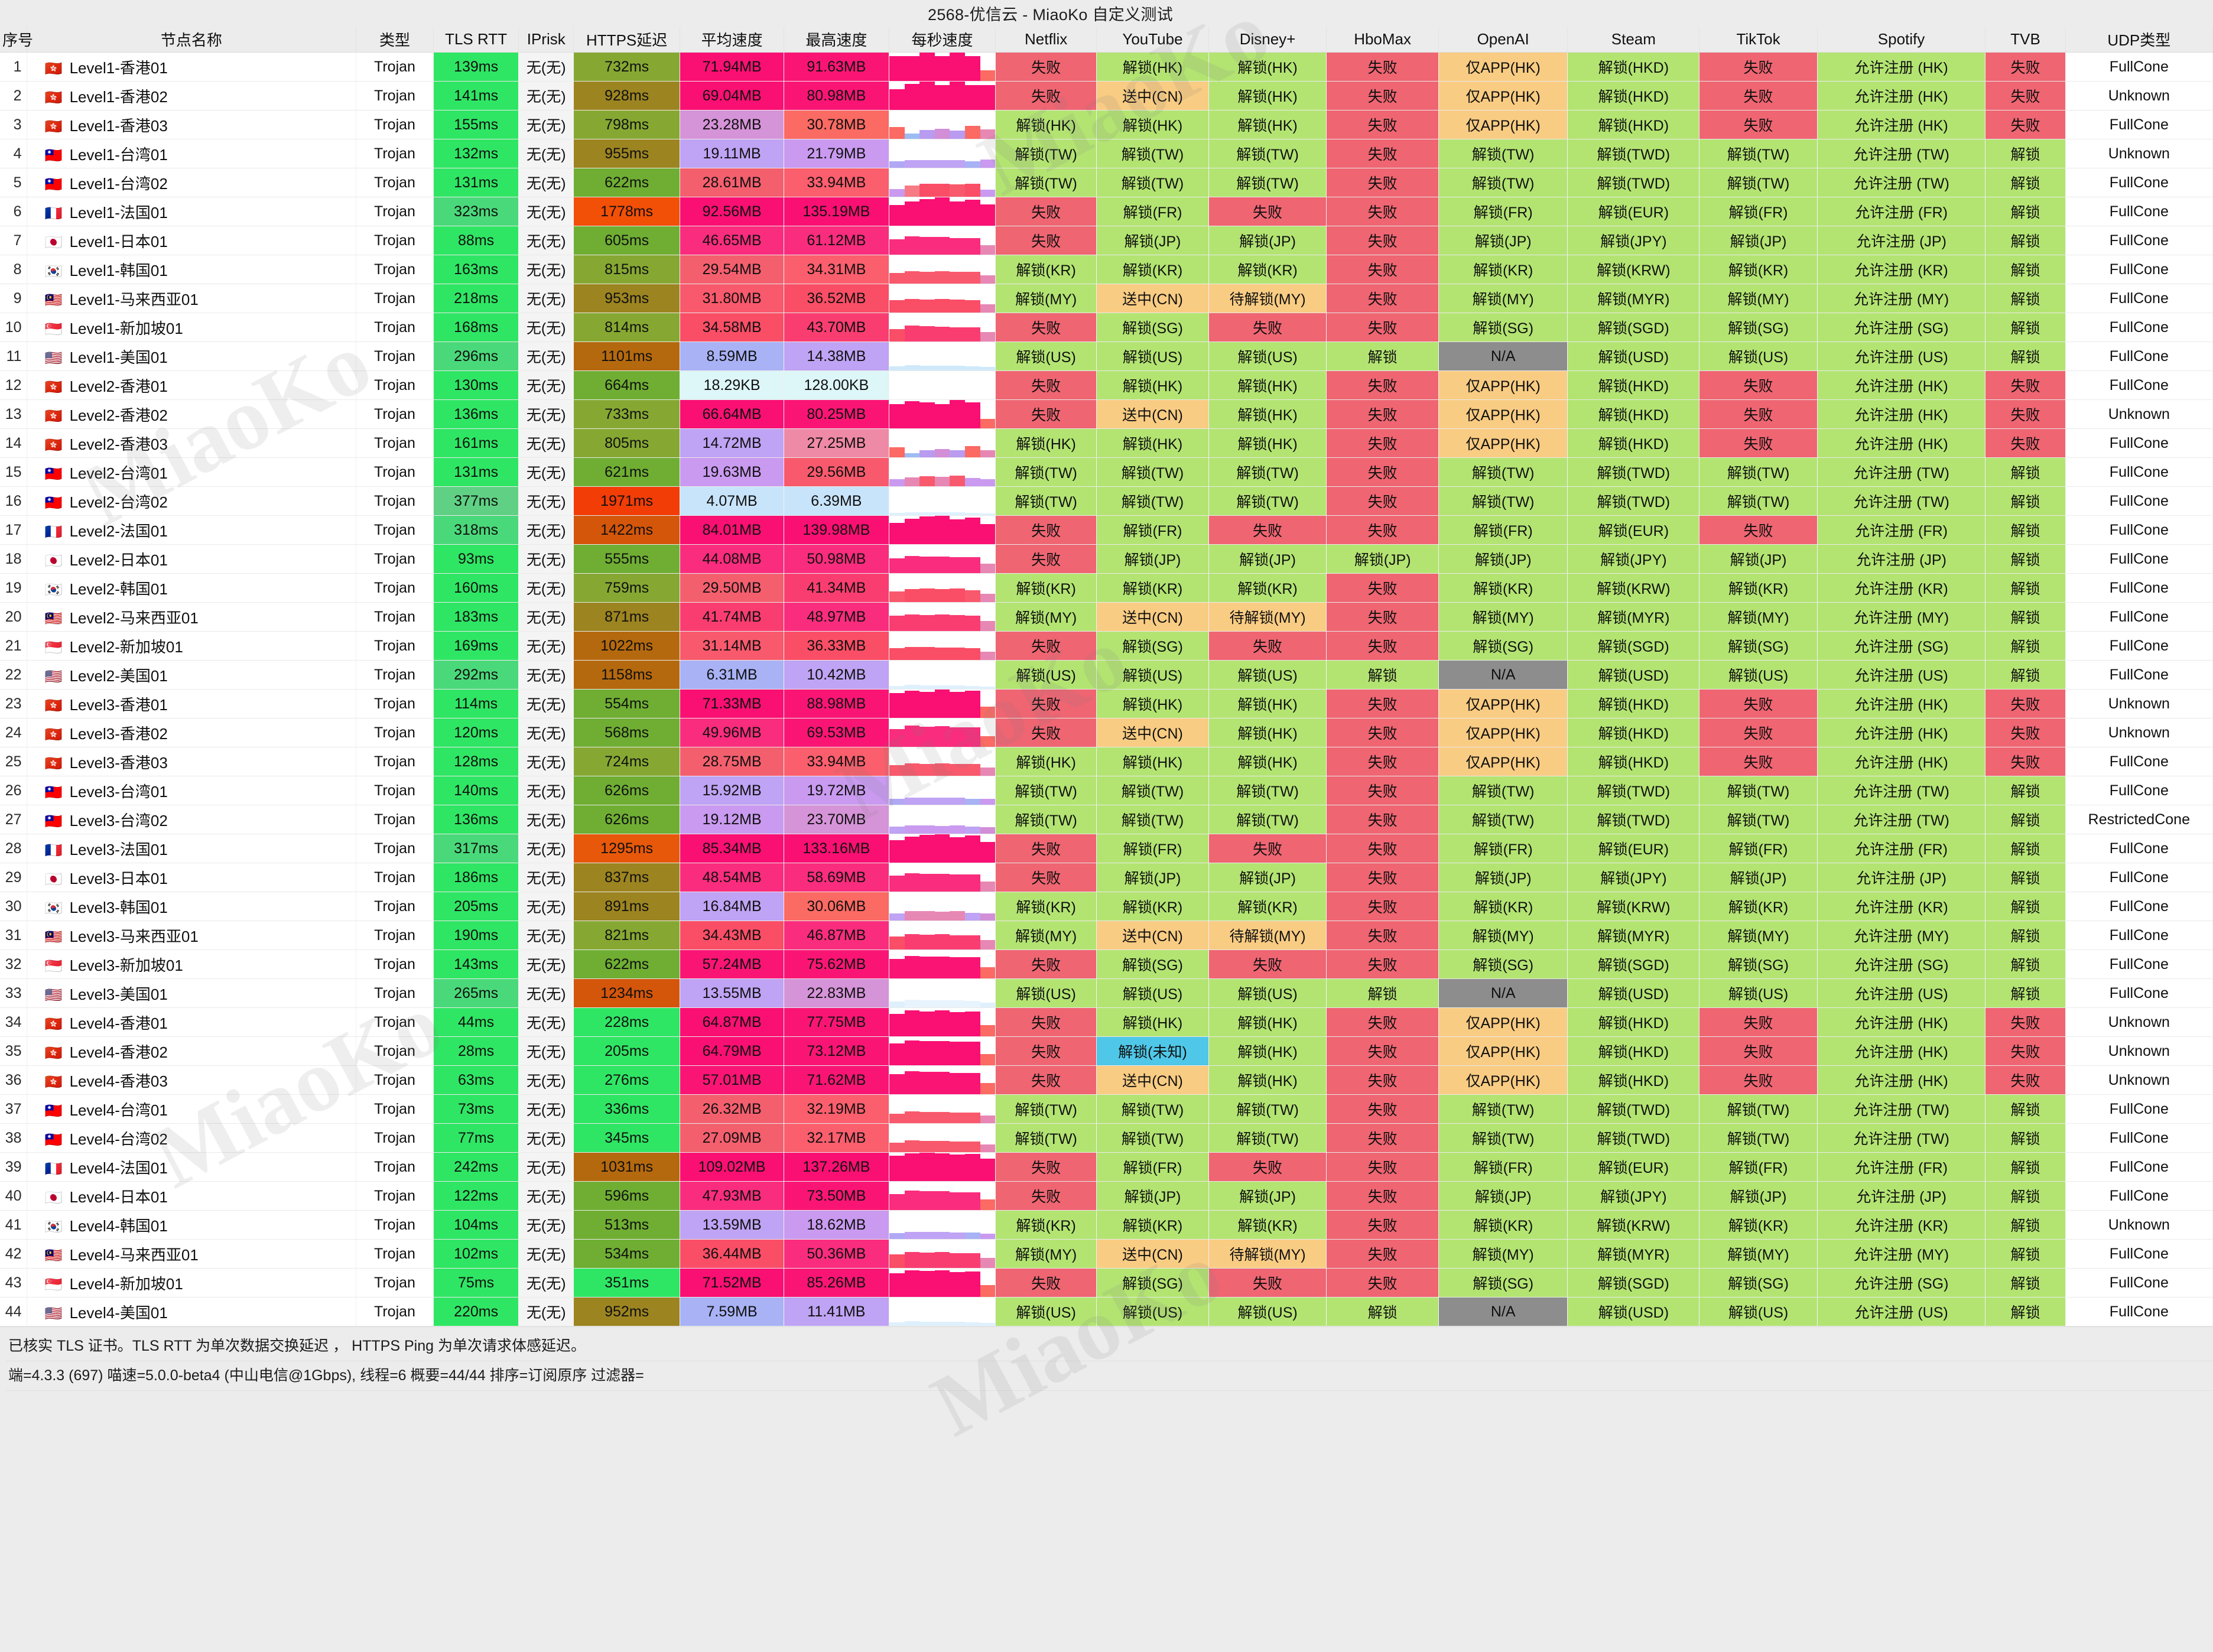 The width and height of the screenshot is (2213, 1652). I want to click on cell-node-name: 🇸🇬 Level3-新加坡01, so click(192, 964).